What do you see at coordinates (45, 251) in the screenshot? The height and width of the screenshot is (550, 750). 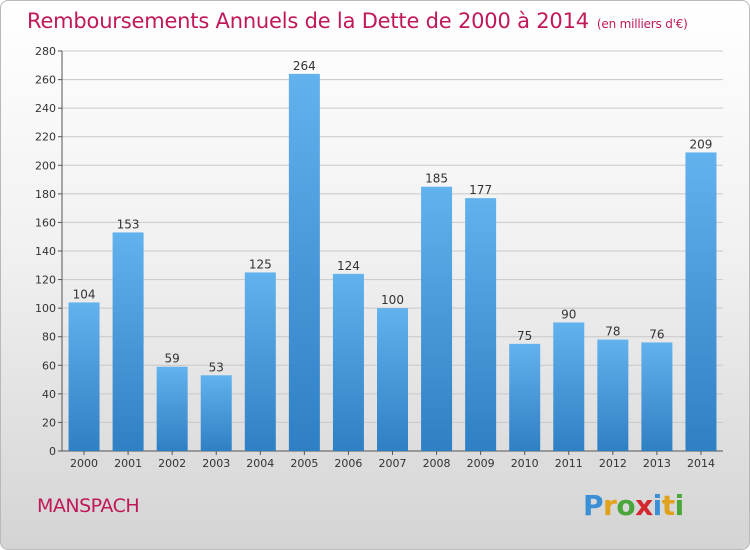 I see `y-tick-label: 140` at bounding box center [45, 251].